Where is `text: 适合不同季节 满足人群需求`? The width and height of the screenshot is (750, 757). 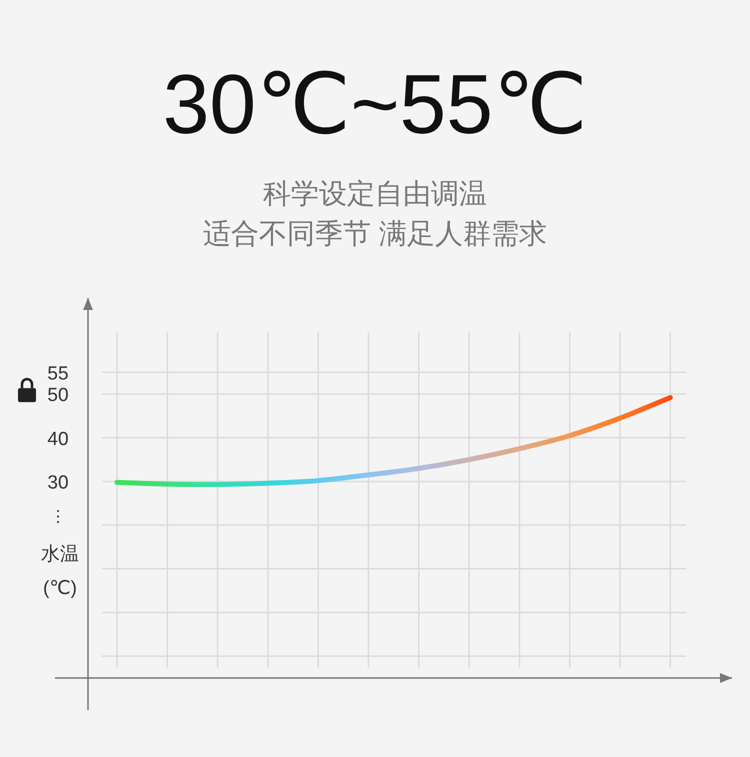 text: 适合不同季节 满足人群需求 is located at coordinates (375, 233).